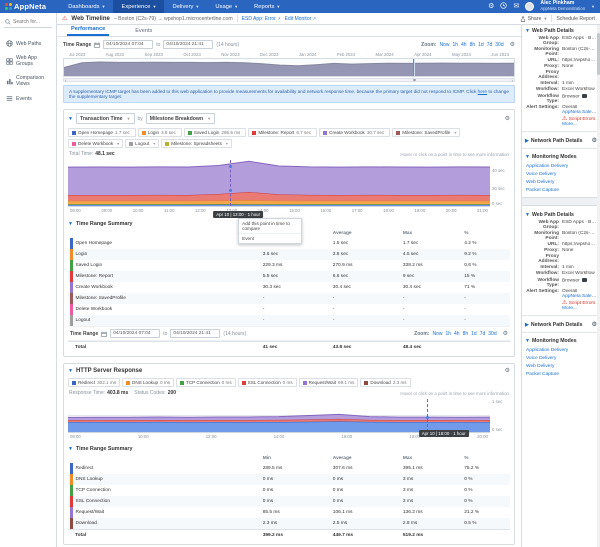 This screenshot has width=600, height=547. Describe the element at coordinates (196, 143) in the screenshot. I see `legend-chip: Milestone: Spreadsheets ▾` at that location.